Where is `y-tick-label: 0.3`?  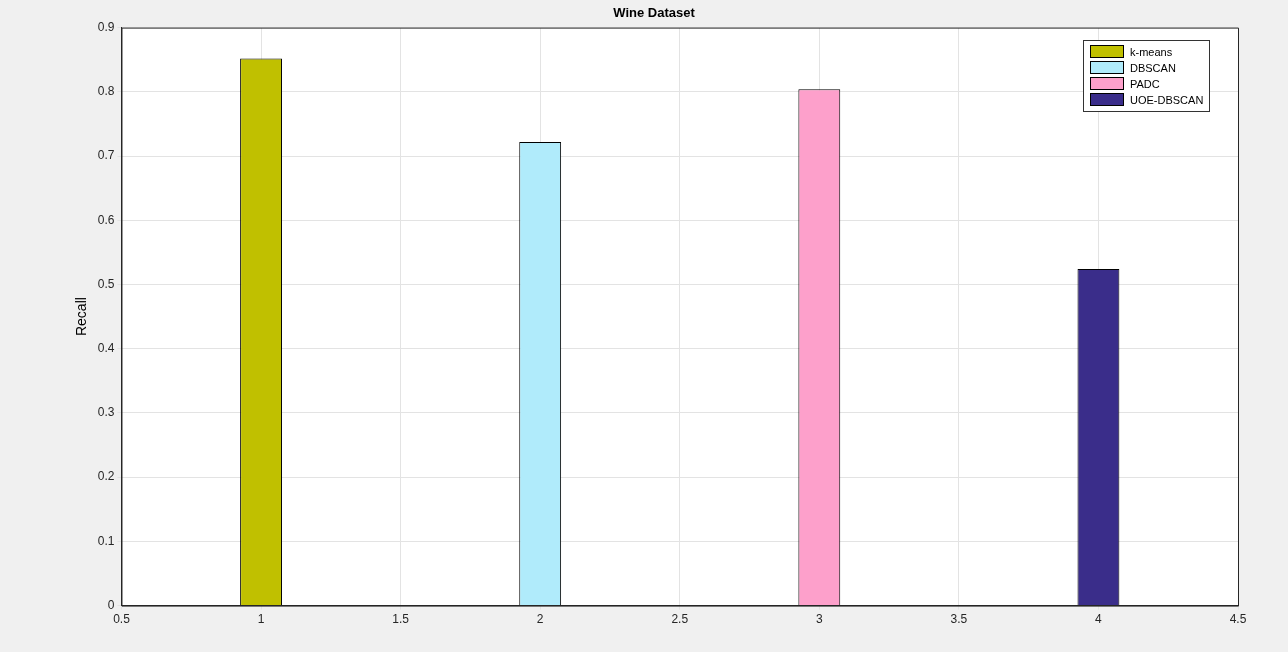 y-tick-label: 0.3 is located at coordinates (106, 412).